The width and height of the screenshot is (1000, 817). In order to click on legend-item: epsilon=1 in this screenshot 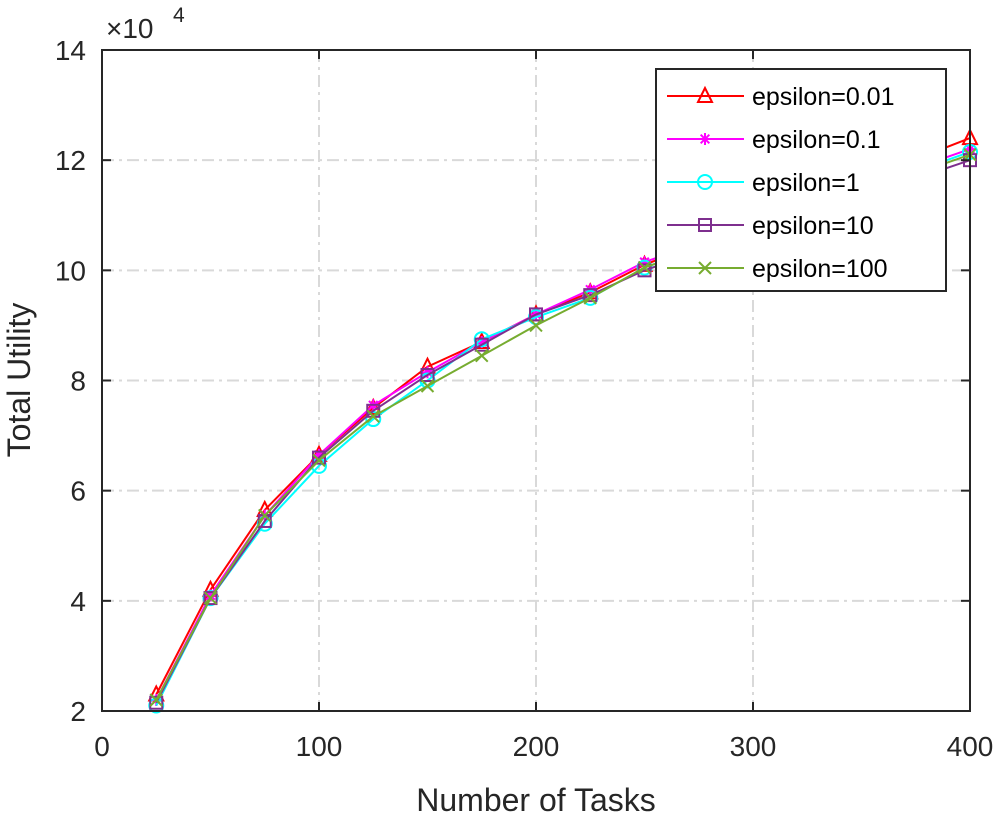, I will do `click(763, 183)`.